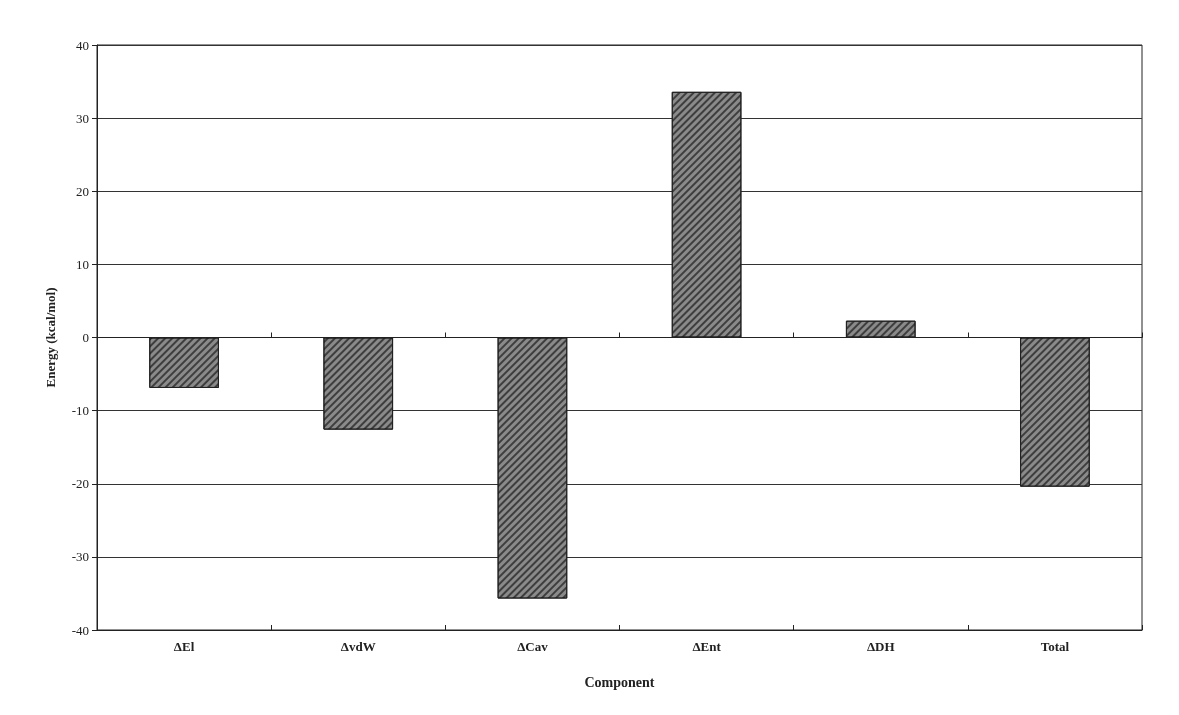 This screenshot has width=1179, height=715. What do you see at coordinates (358, 646) in the screenshot?
I see `x-tick-label: ΔvdW` at bounding box center [358, 646].